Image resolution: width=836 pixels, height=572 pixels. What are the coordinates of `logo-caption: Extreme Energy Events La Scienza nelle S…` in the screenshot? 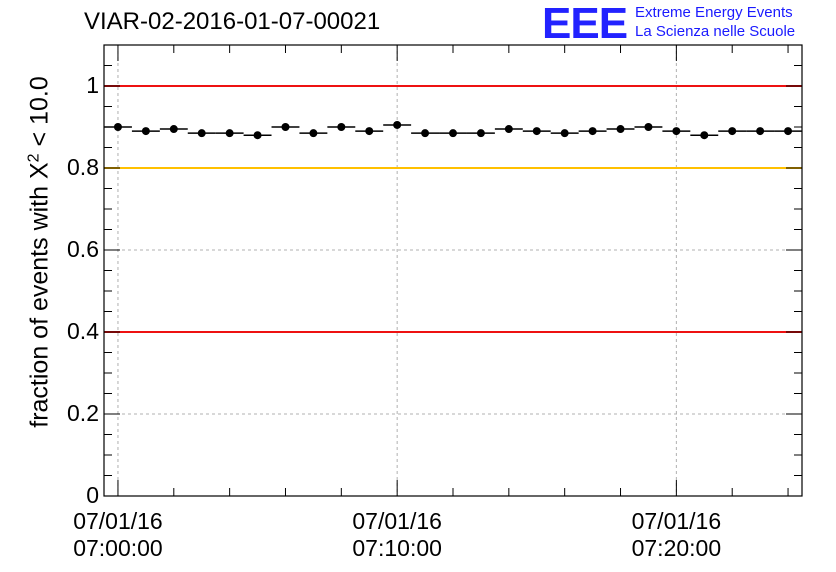 It's located at (715, 22).